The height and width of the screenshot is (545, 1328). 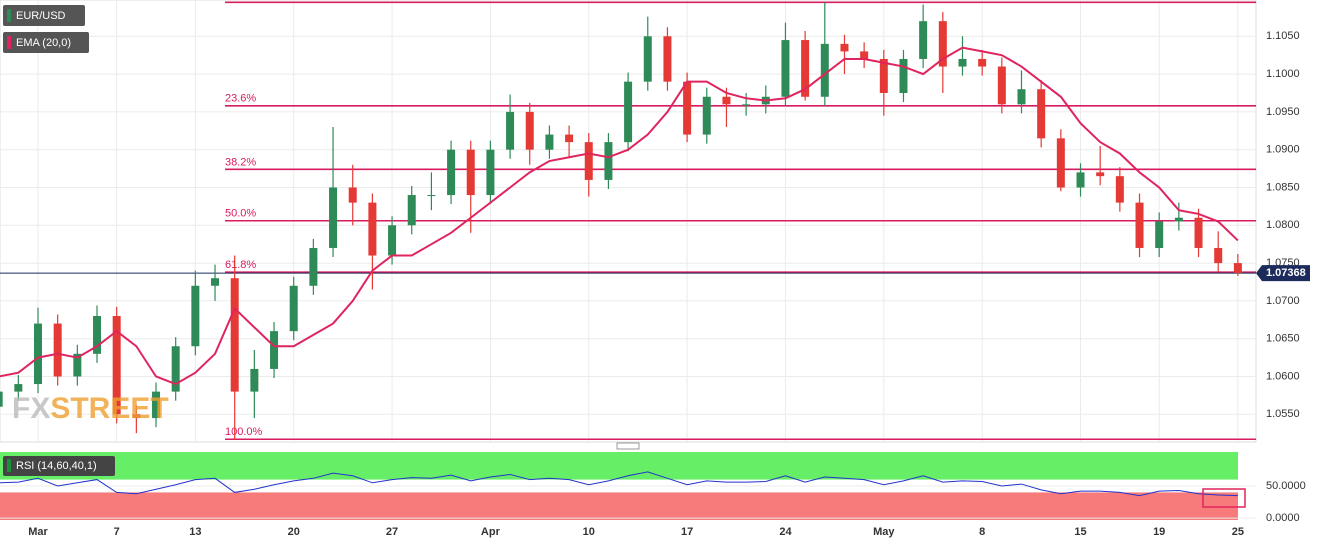 What do you see at coordinates (1283, 225) in the screenshot?
I see `y-tick-label: 1.0800` at bounding box center [1283, 225].